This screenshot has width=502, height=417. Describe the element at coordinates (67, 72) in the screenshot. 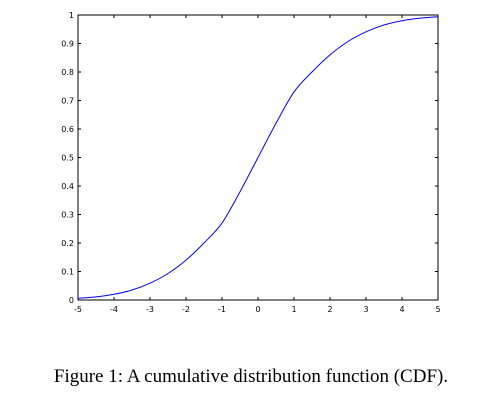

I see `y-tick-label: 0.8` at that location.